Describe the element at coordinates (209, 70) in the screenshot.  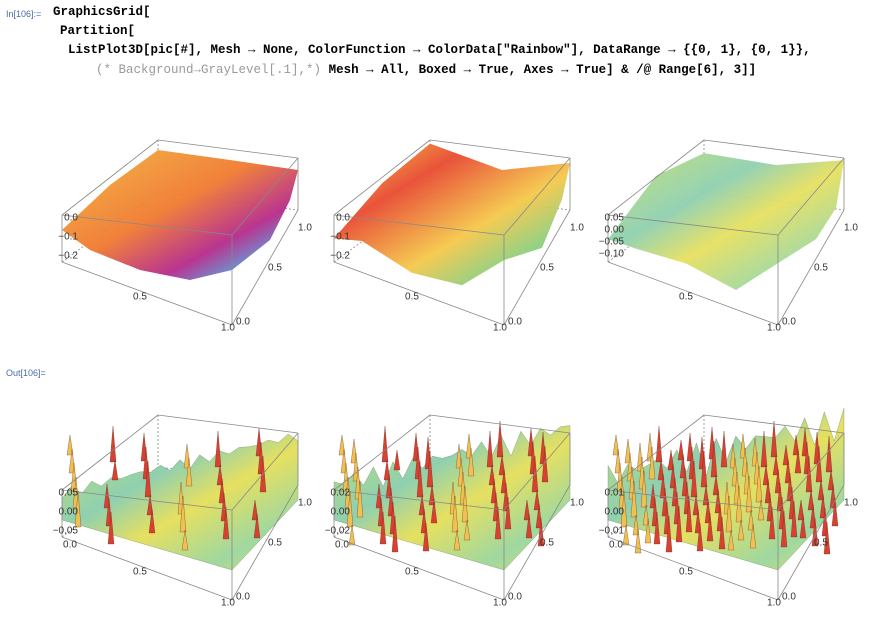
I see `code-comment: (* Background→GrayLevel[.1],*)` at that location.